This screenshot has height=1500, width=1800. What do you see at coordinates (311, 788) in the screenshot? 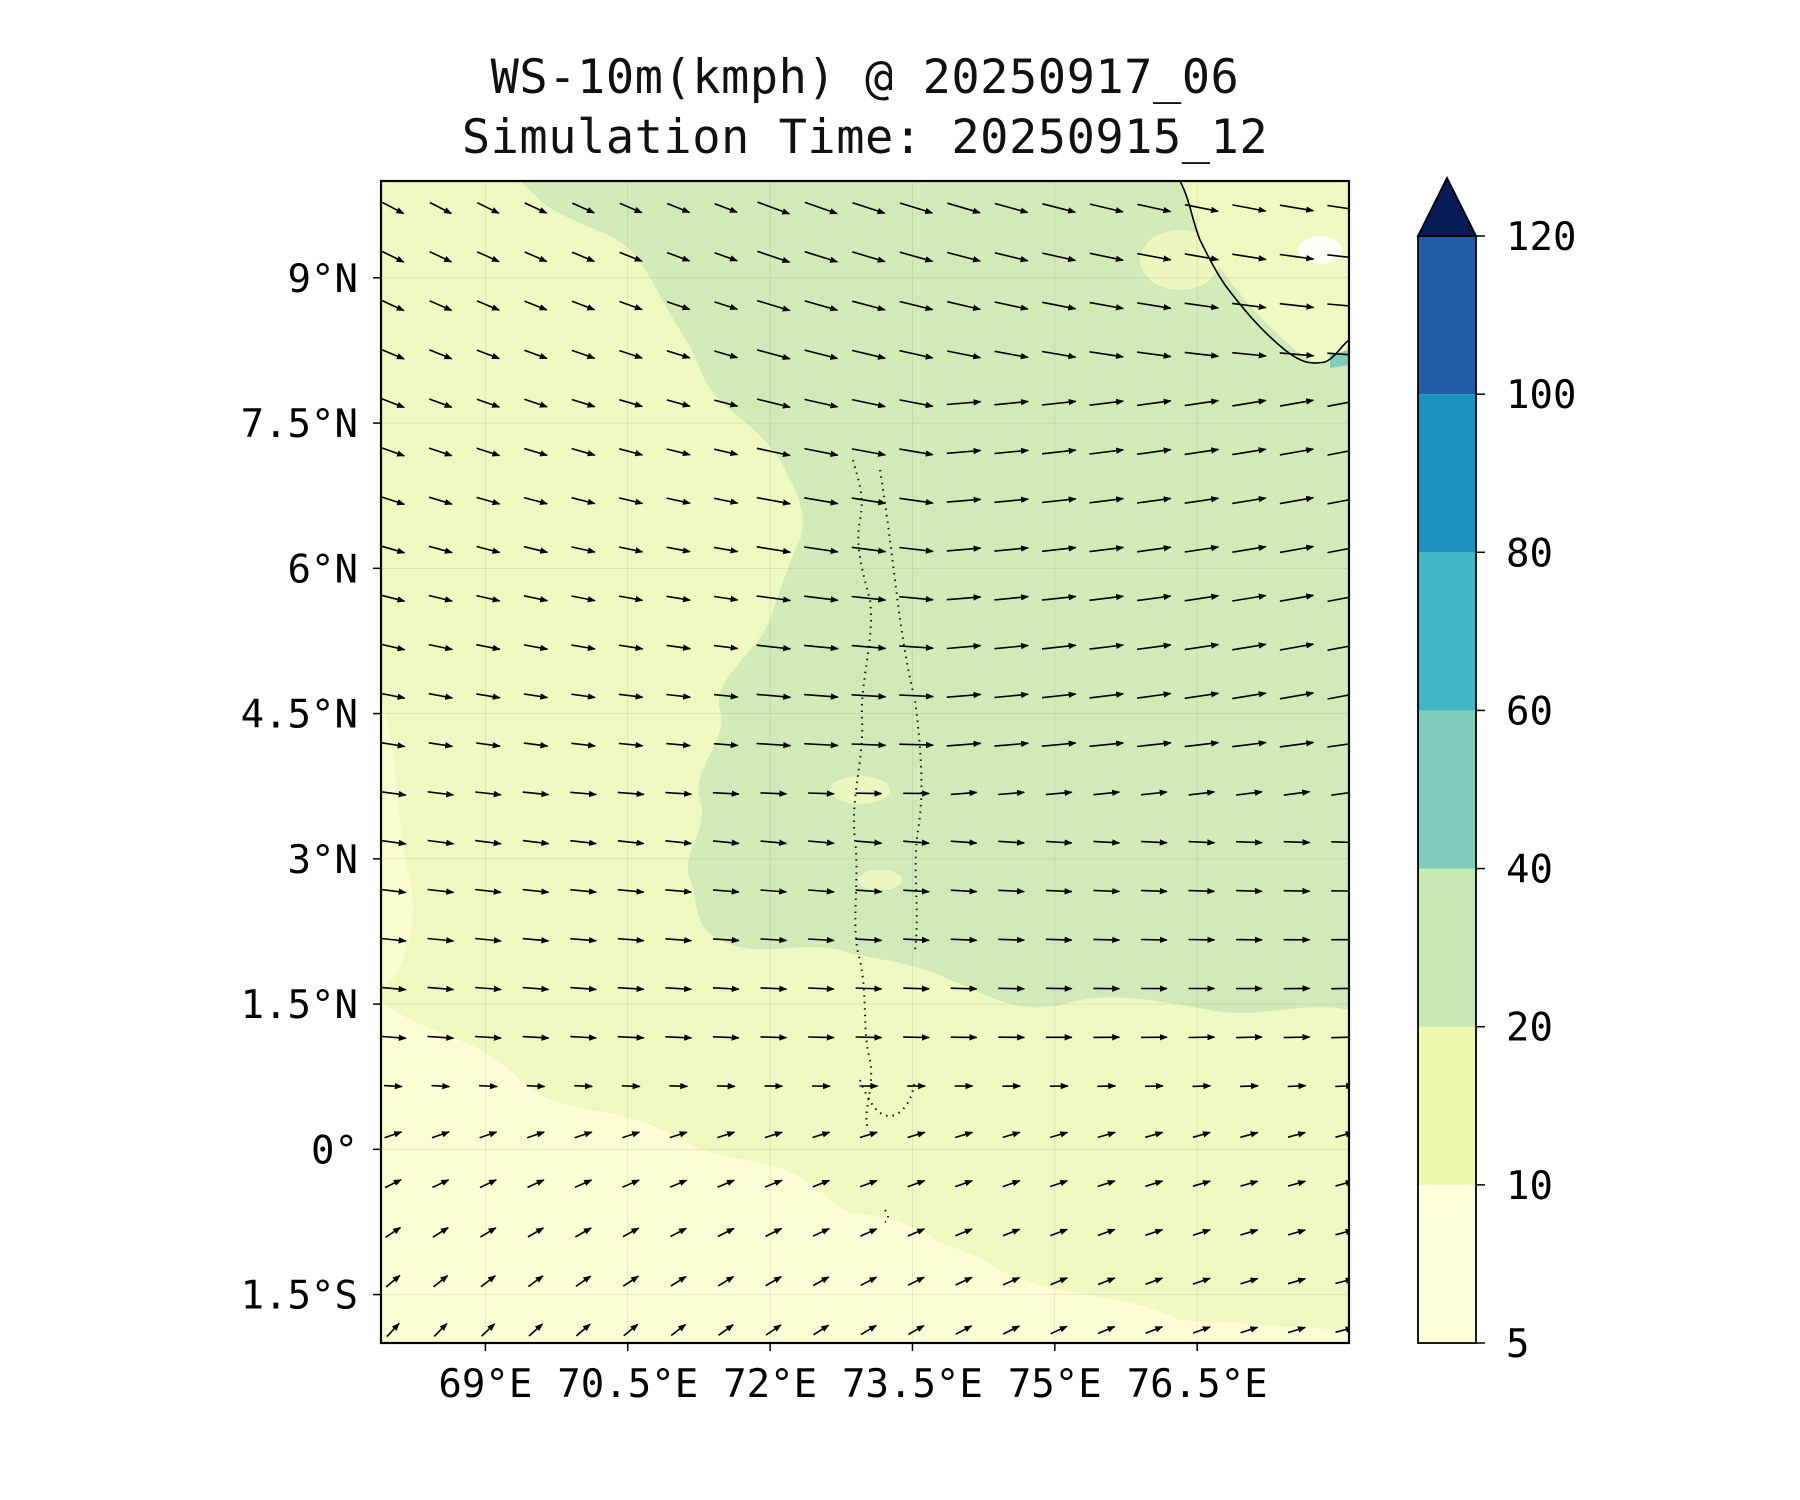
I see `latitude-axis: 9°N 7.5°N 6°N 4.5°N 3°N 1.5°N 0° 1.5°S` at bounding box center [311, 788].